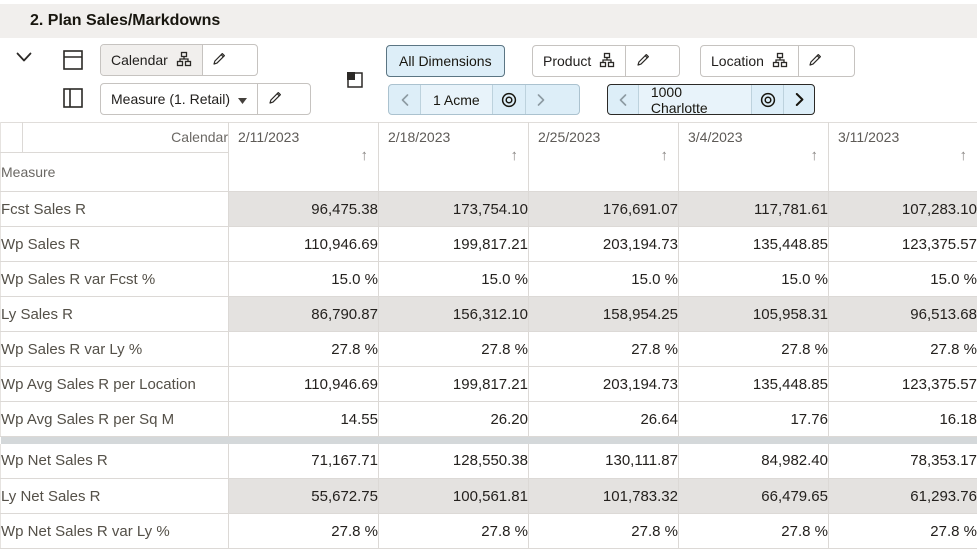 Image resolution: width=977 pixels, height=552 pixels. What do you see at coordinates (115, 279) in the screenshot?
I see `row-header: Wp Sales R var Fcst %` at bounding box center [115, 279].